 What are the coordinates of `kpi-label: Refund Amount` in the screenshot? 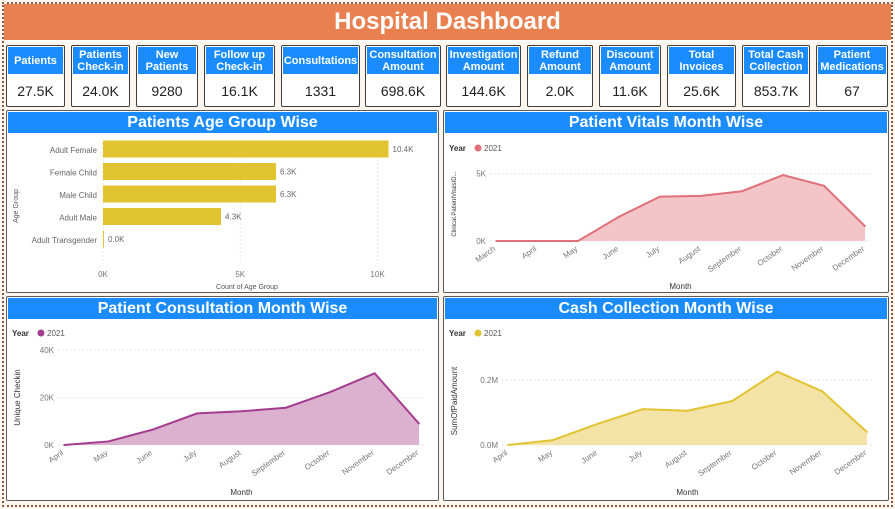 It's located at (560, 60).